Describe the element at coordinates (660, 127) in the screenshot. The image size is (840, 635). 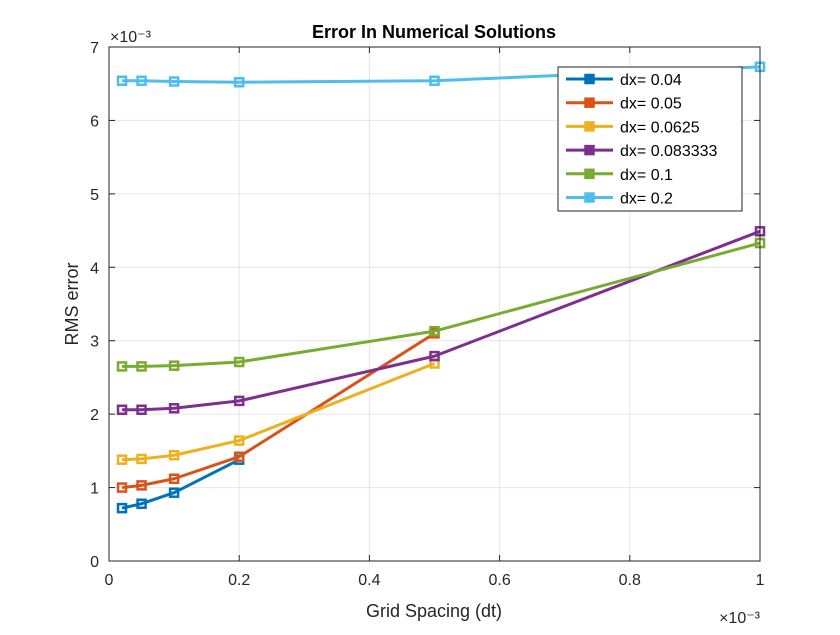
I see `legend-label: dx= 0.0625` at that location.